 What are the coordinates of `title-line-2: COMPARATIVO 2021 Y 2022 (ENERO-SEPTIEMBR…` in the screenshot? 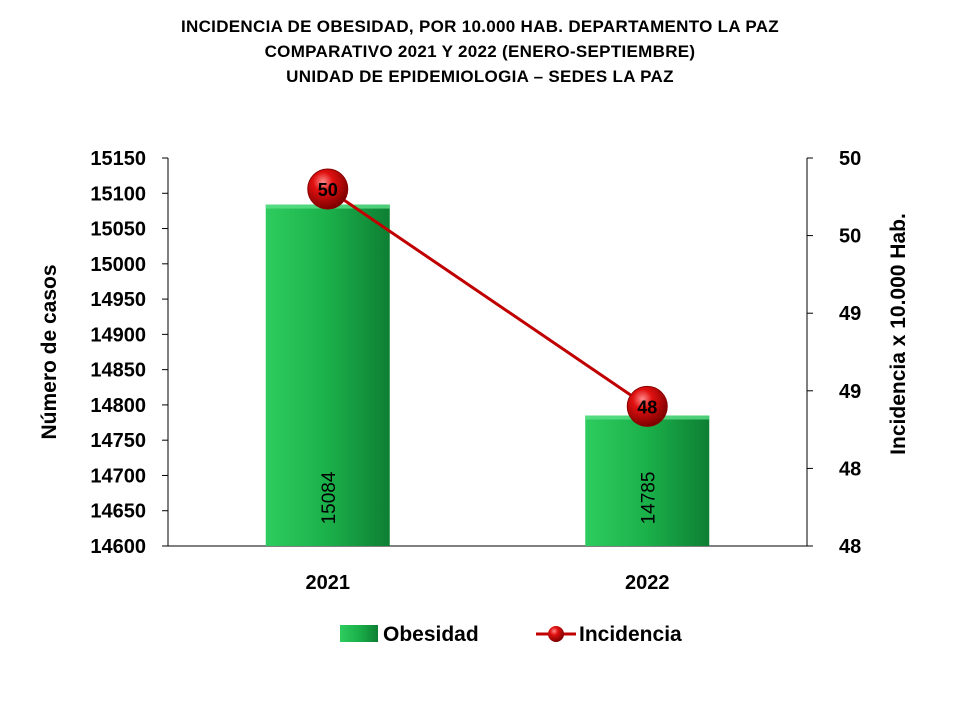 It's located at (480, 51).